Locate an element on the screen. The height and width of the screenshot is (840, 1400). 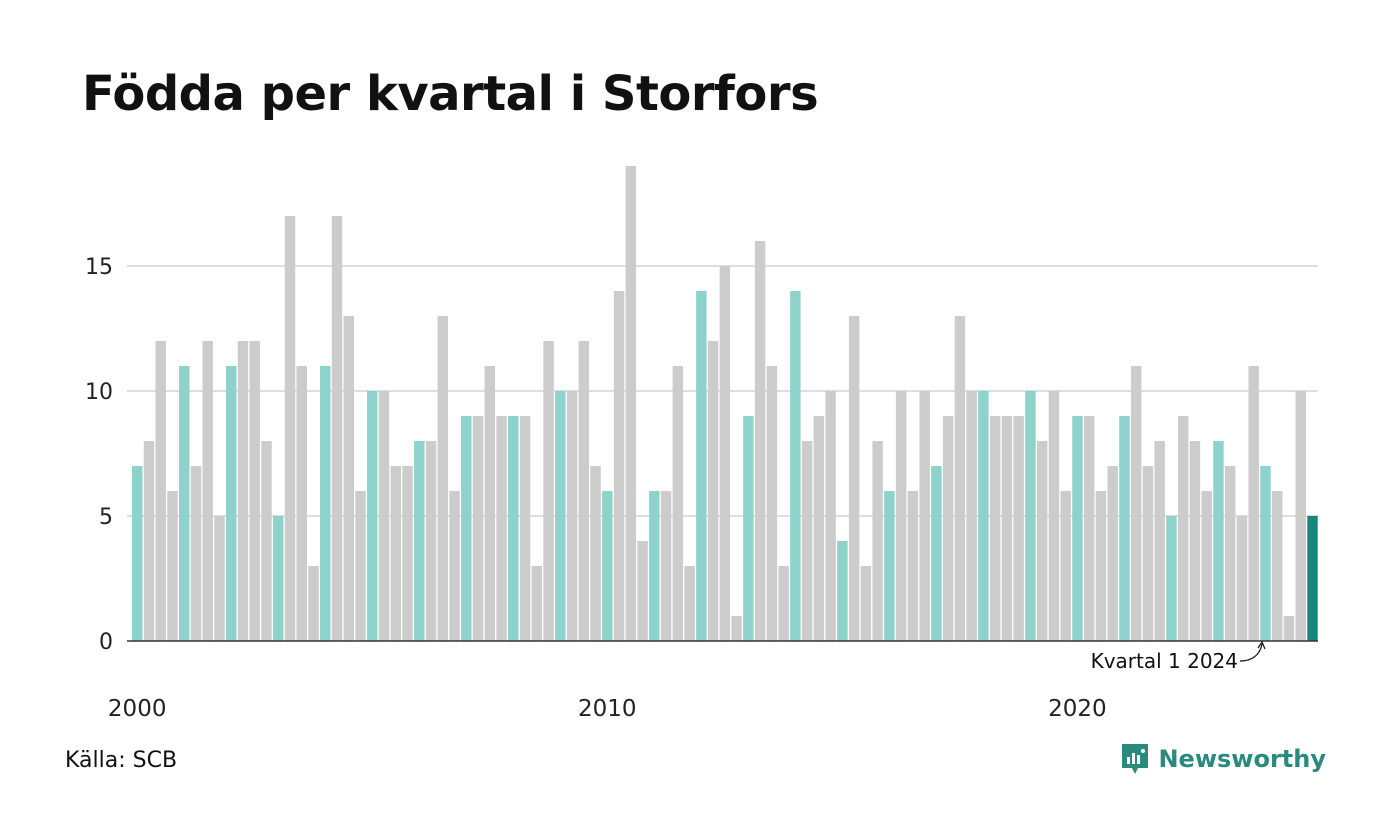
newsworthy-logo-icon is located at coordinates (1135, 759).